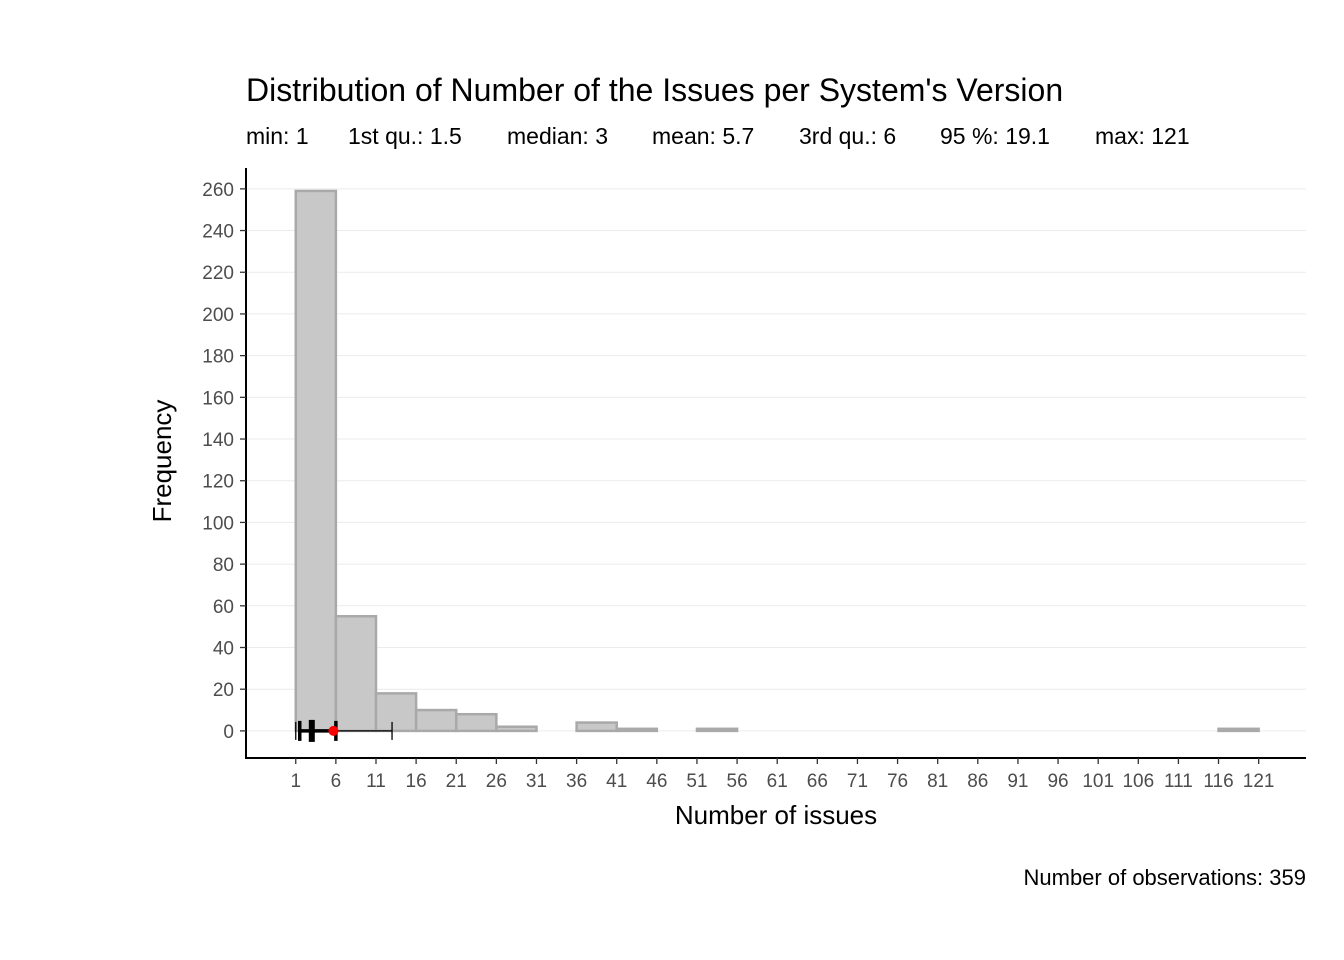  I want to click on x-tick-label-46: 46, so click(656, 781).